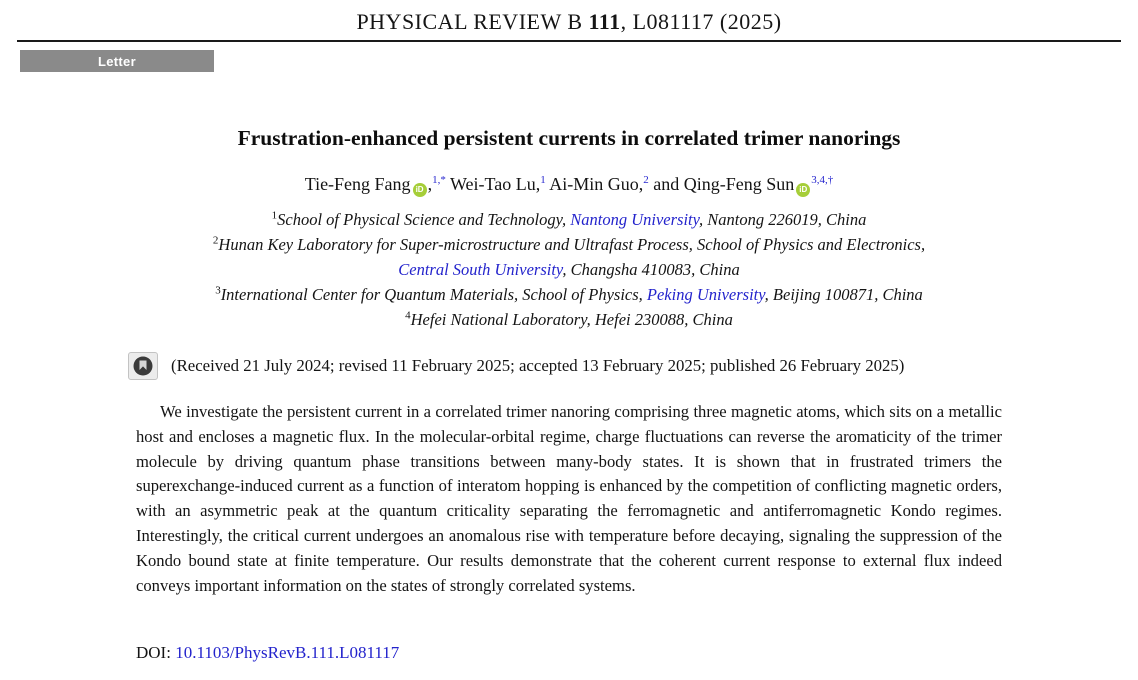  I want to click on affiliation-university-link: Nantong University, so click(635, 219).